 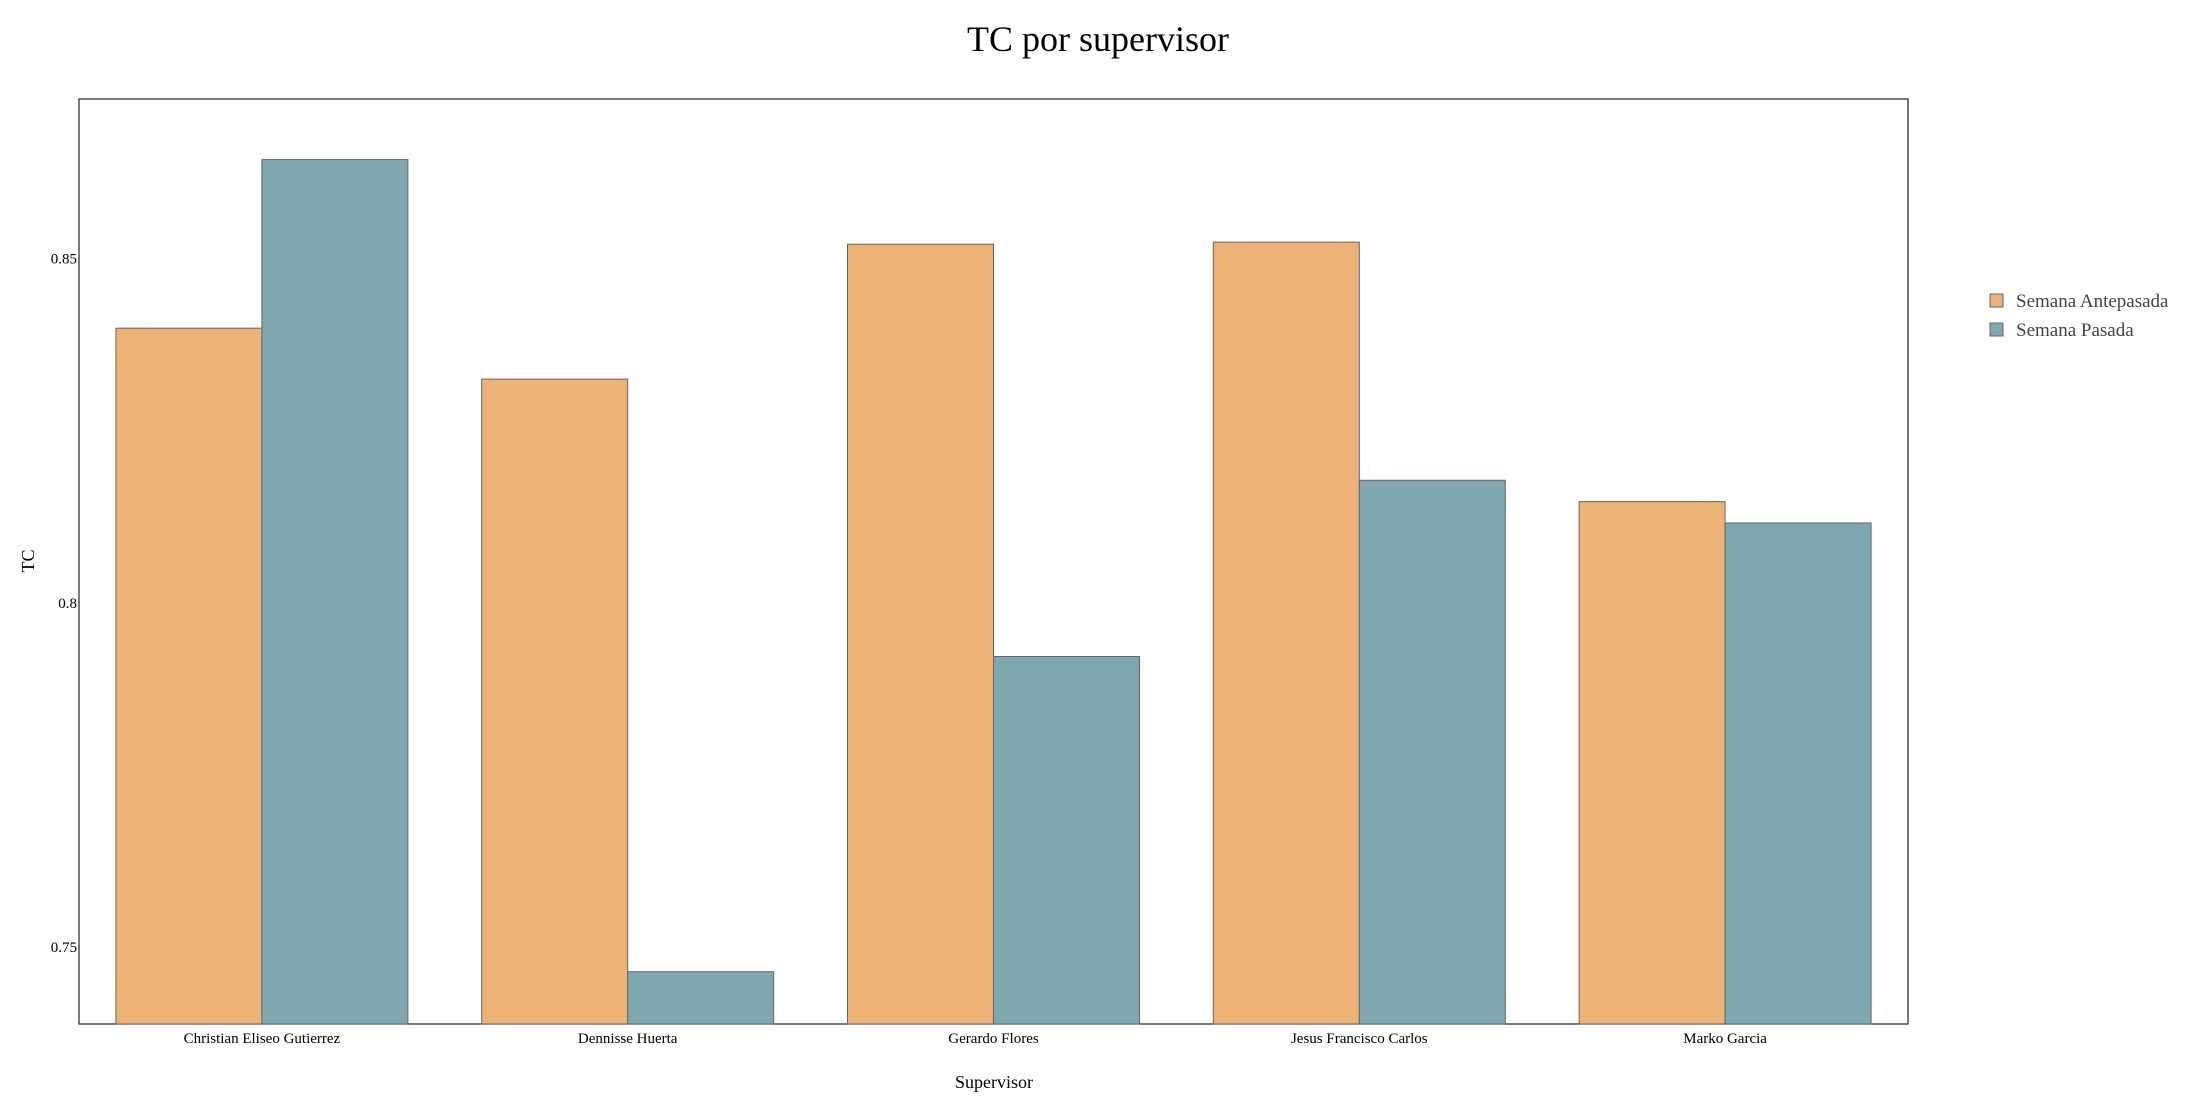 What do you see at coordinates (993, 1039) in the screenshot?
I see `x-tick-label: Gerardo Flores` at bounding box center [993, 1039].